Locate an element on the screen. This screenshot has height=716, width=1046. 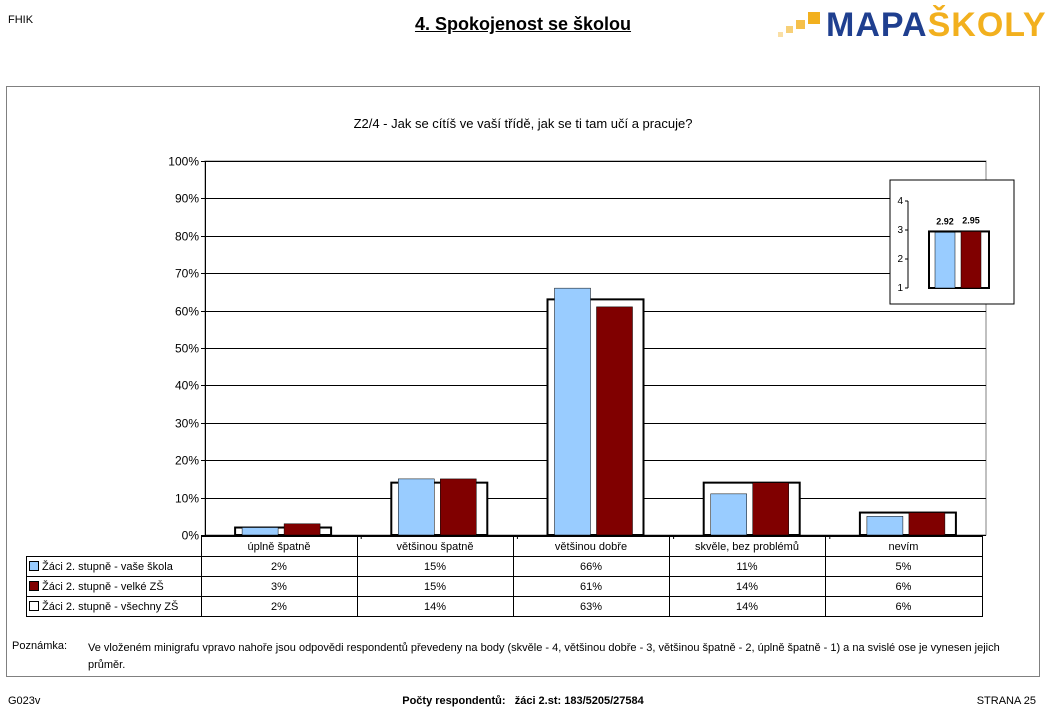
y-tick-label: 90% is located at coordinates (187, 199).